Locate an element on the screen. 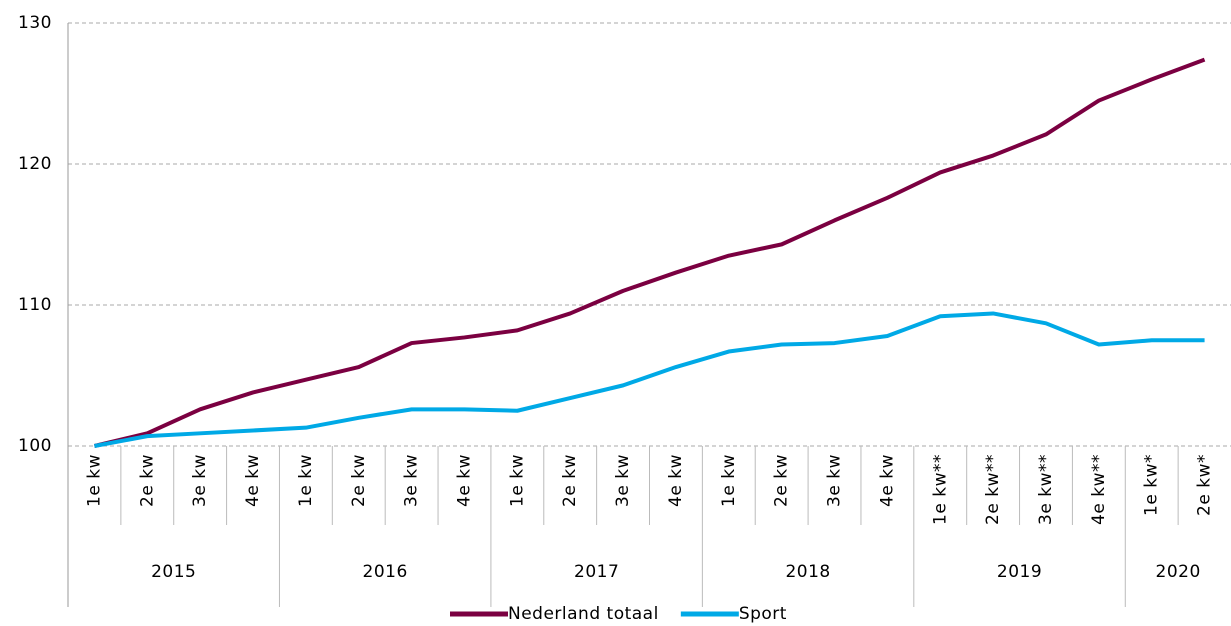 The image size is (1231, 626). legend-label: Nederland totaal is located at coordinates (583, 614).